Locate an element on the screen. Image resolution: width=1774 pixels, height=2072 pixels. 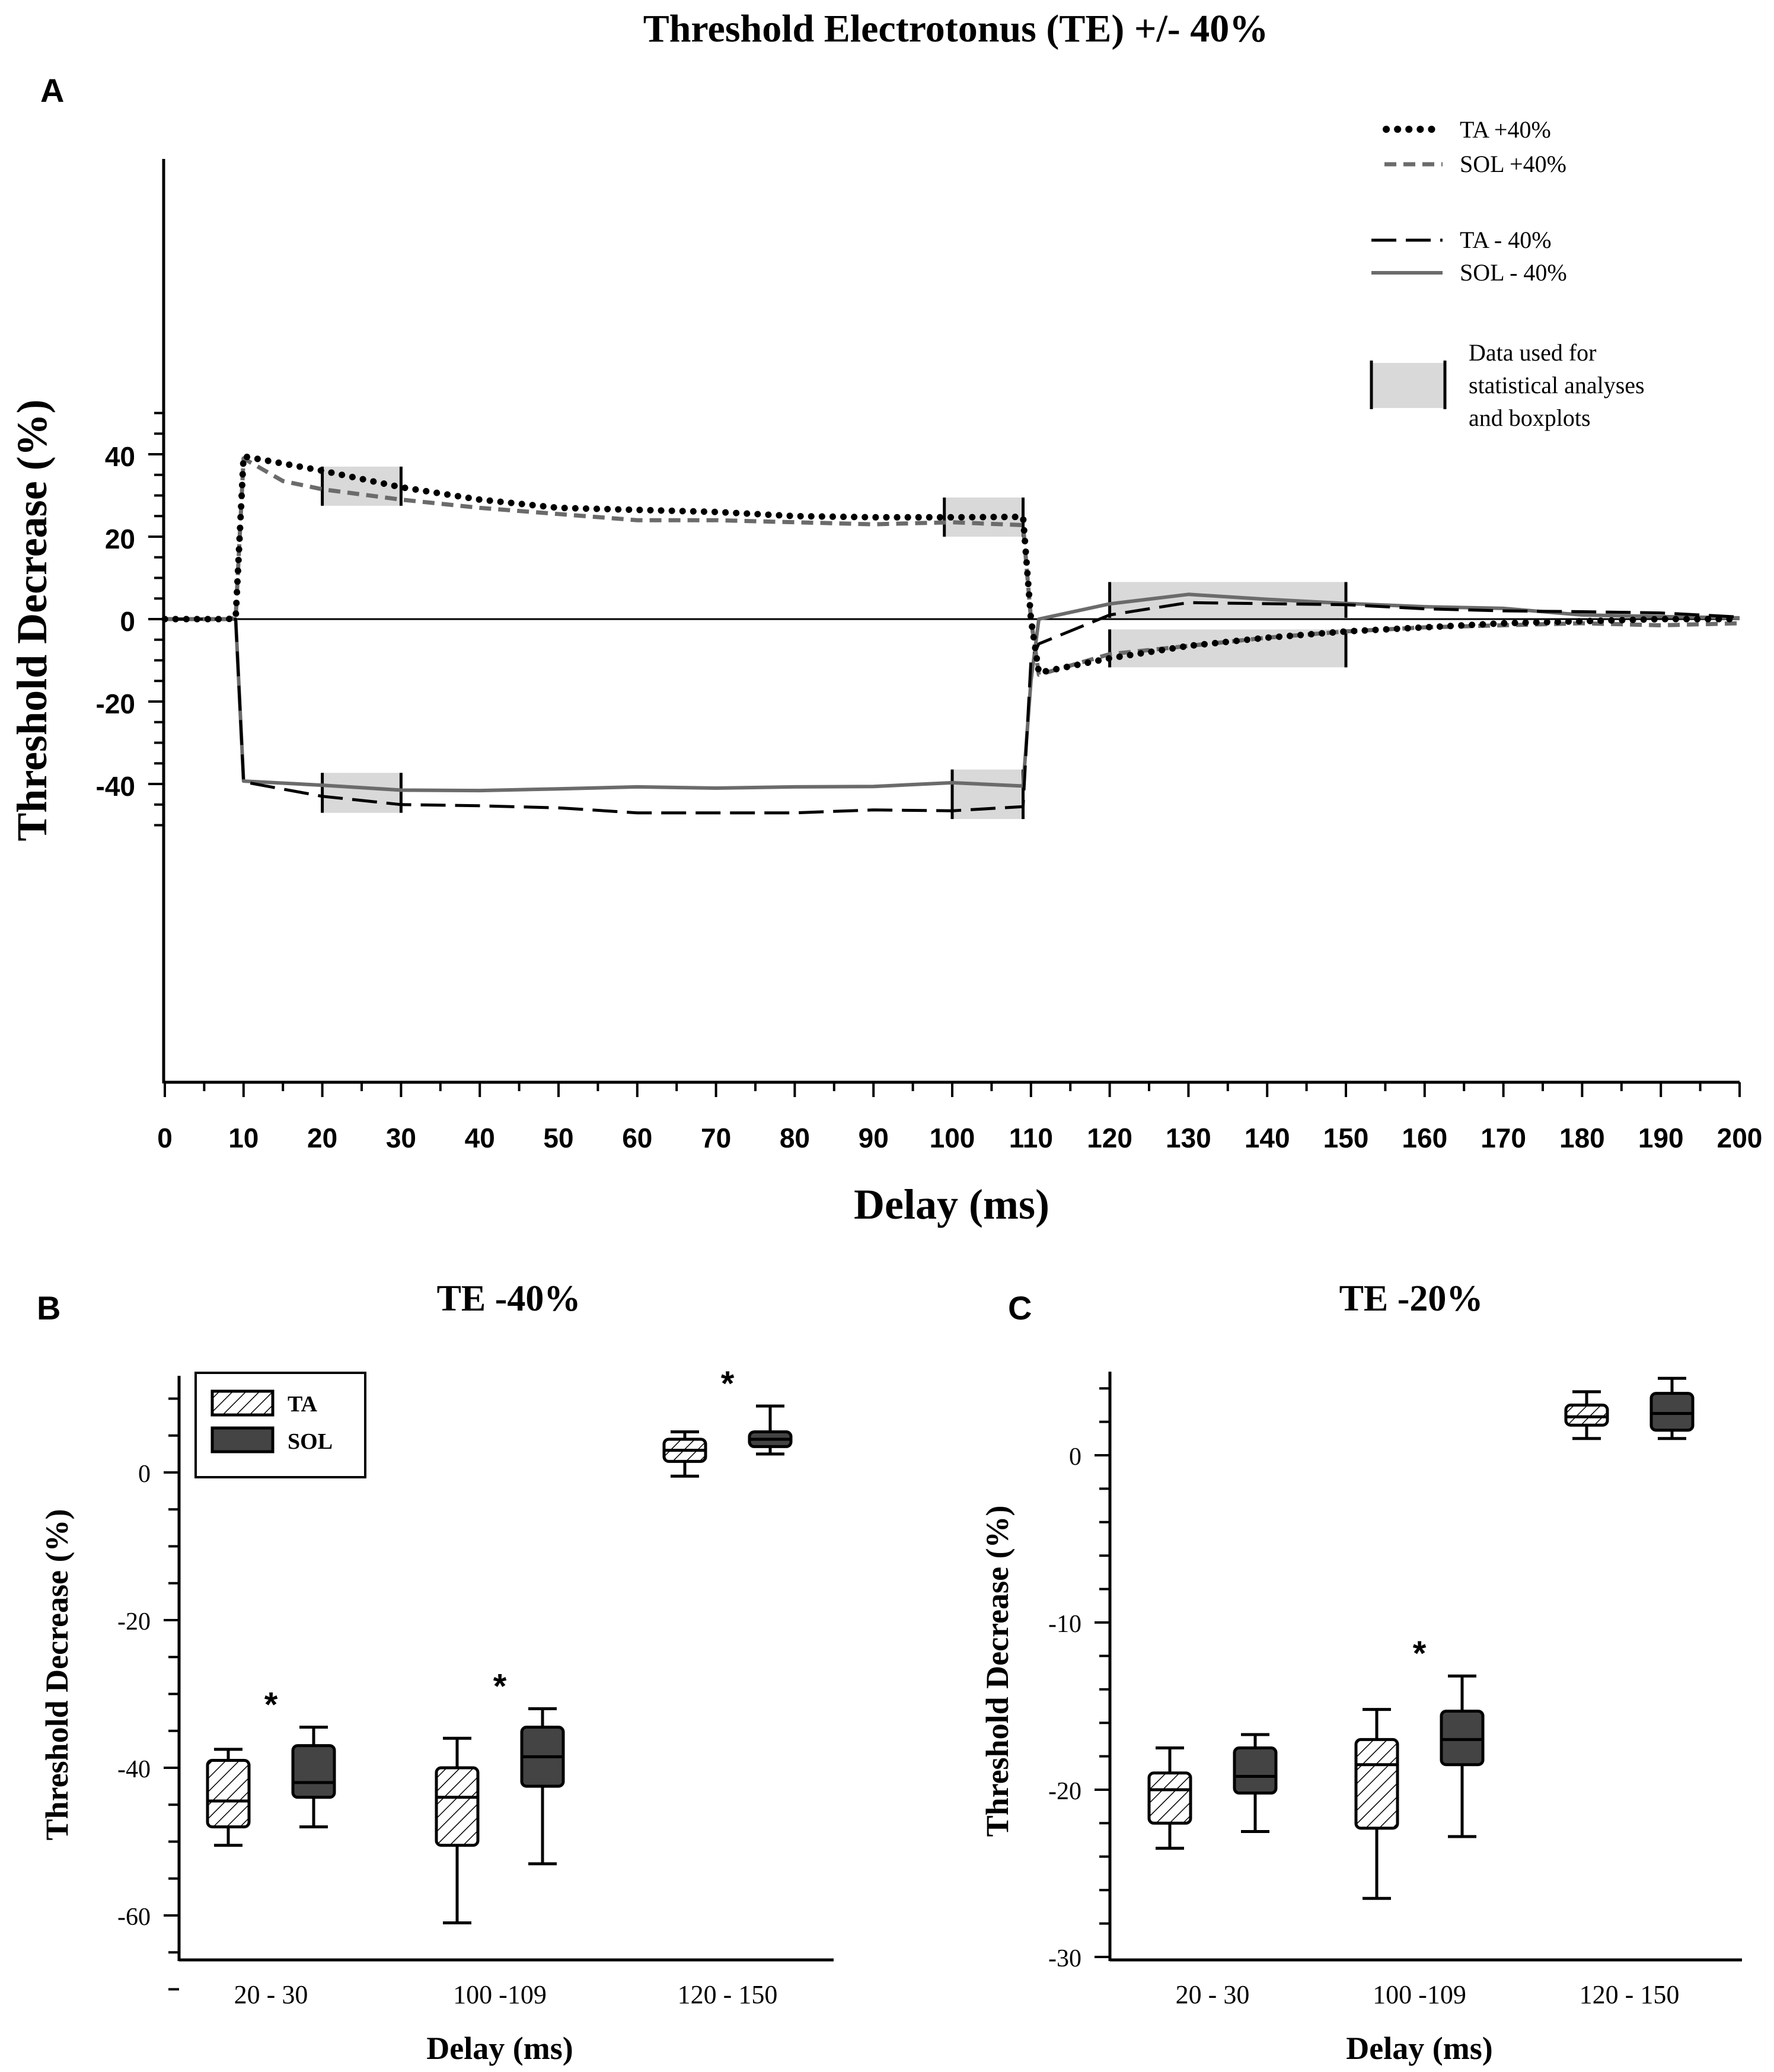
legend-label-ta-minus: TA - 40% is located at coordinates (1506, 240).